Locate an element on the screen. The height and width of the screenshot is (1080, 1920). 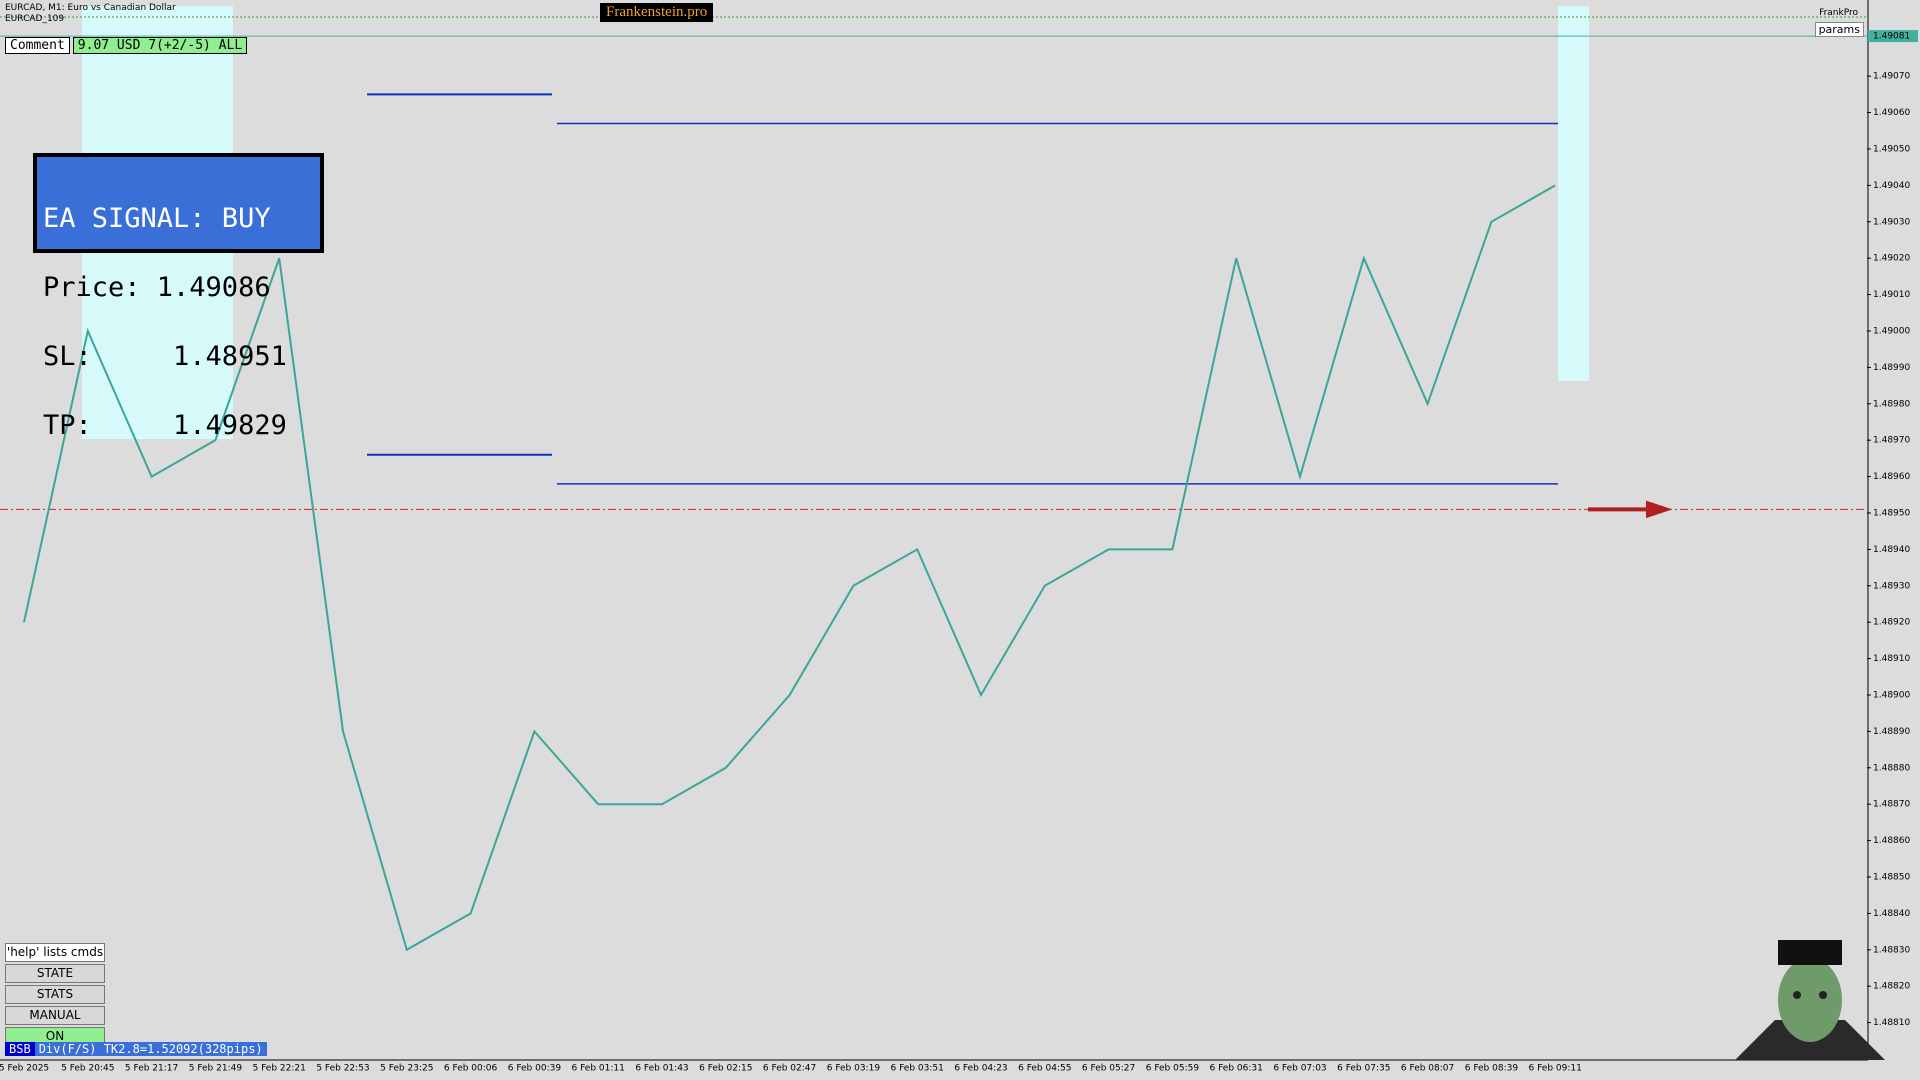
y-tick-label: 1.49040 is located at coordinates (1891, 186).